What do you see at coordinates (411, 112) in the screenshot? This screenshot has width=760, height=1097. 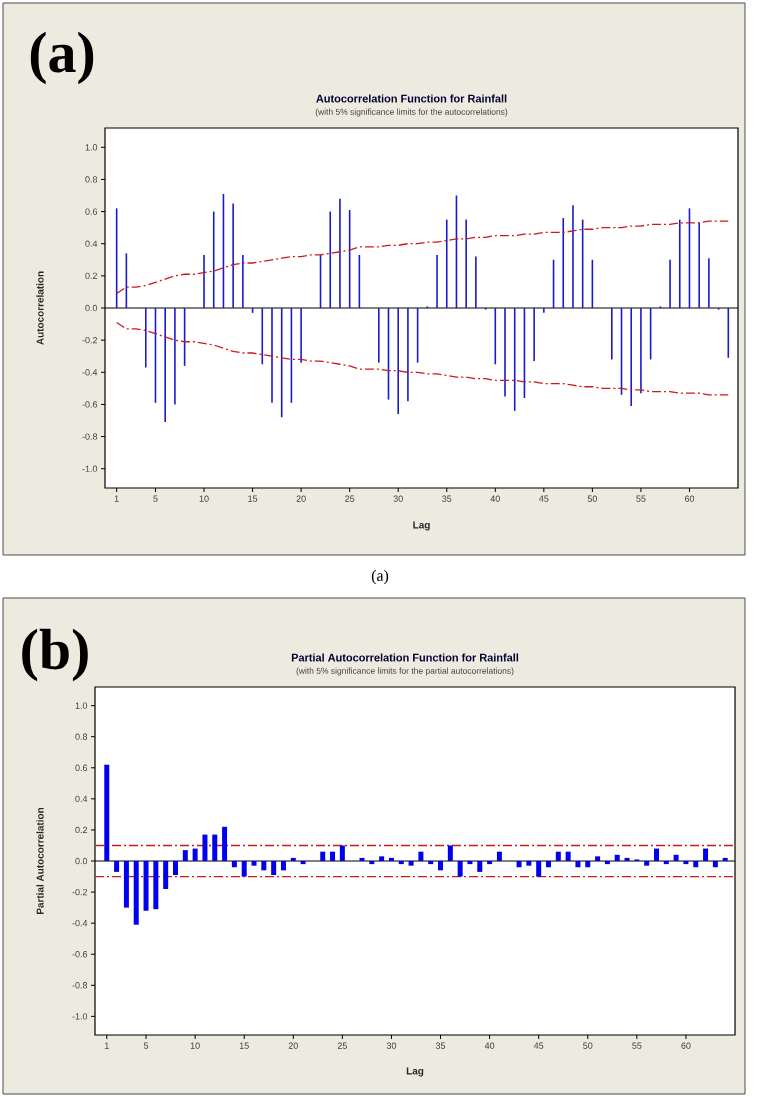 I see `chart-subtitle: (with 5% significance limits for the autocorrelations)` at bounding box center [411, 112].